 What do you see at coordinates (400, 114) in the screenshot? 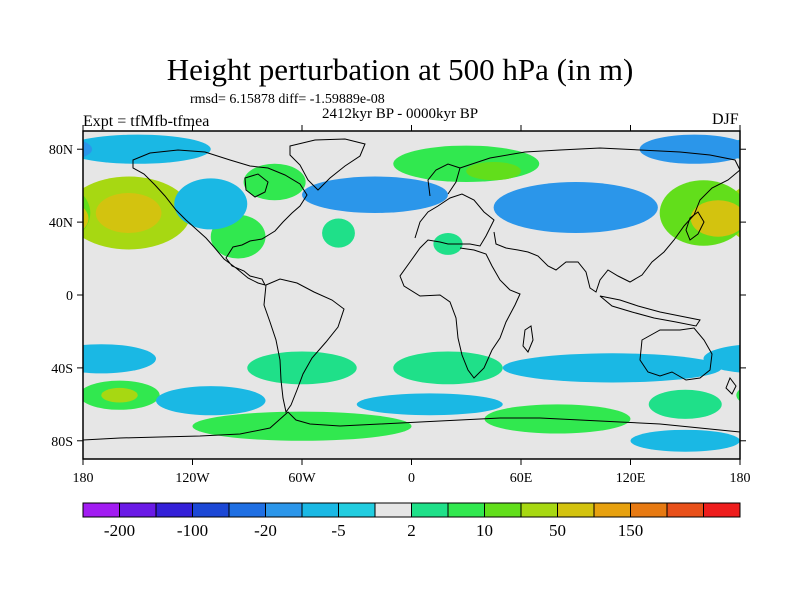
I see `time-period-label: 2412kyr BP - 0000kyr BP` at bounding box center [400, 114].